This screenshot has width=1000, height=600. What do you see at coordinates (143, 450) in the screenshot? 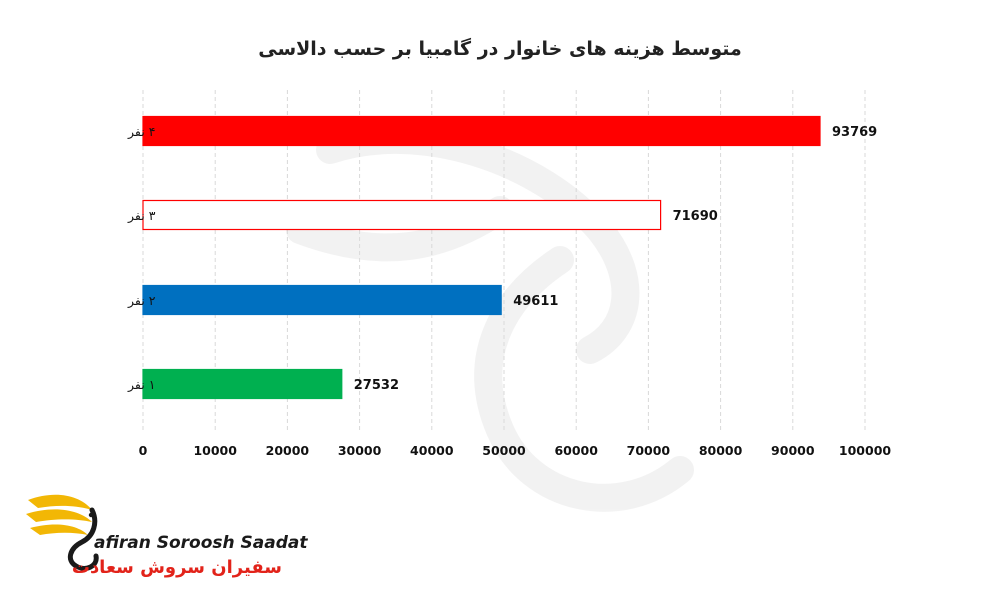
I see `x-tick-label: 0` at bounding box center [143, 450].